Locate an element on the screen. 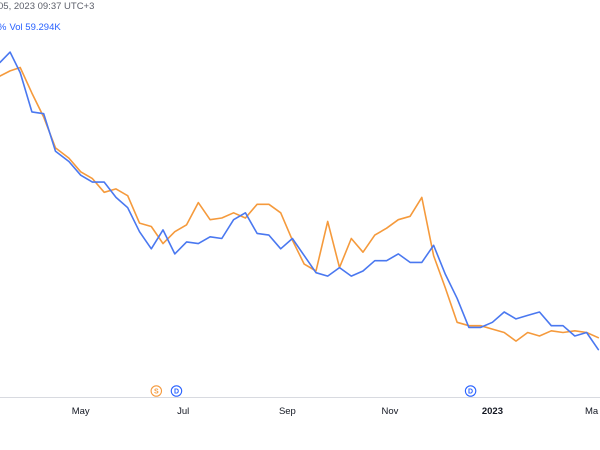  x-tick-label: Sep is located at coordinates (287, 411).